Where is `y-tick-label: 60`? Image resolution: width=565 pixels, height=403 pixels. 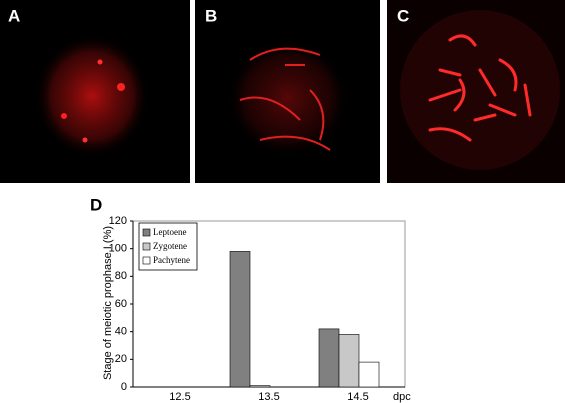 y-tick-label: 60 is located at coordinates (121, 304).